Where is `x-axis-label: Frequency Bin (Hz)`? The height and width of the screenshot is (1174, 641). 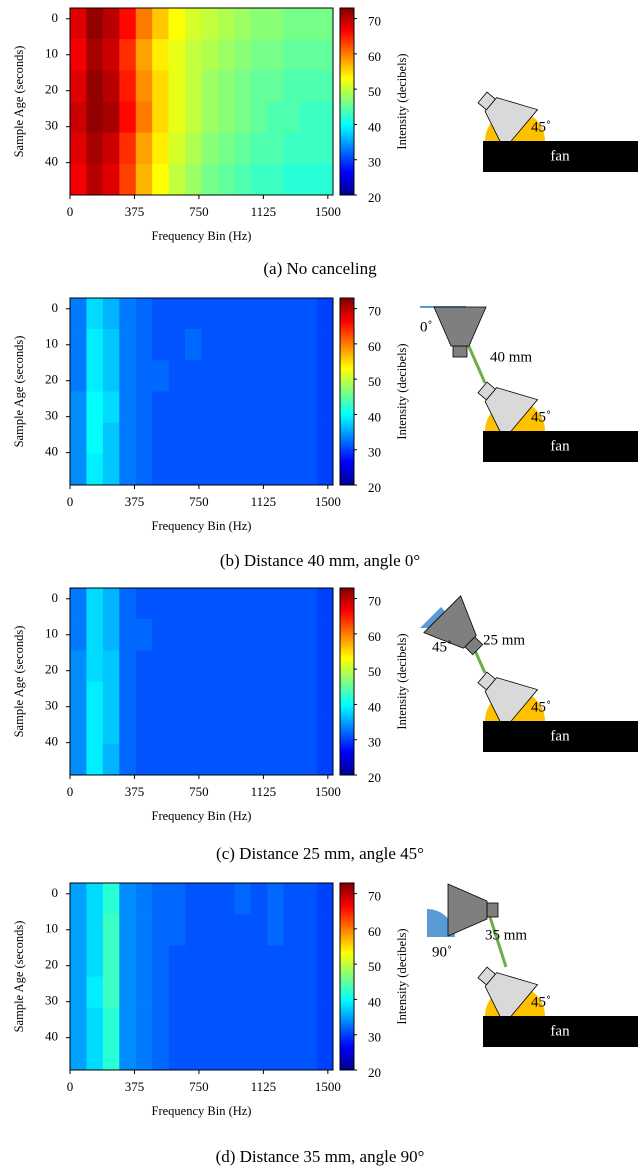 x-axis-label: Frequency Bin (Hz) is located at coordinates (202, 236).